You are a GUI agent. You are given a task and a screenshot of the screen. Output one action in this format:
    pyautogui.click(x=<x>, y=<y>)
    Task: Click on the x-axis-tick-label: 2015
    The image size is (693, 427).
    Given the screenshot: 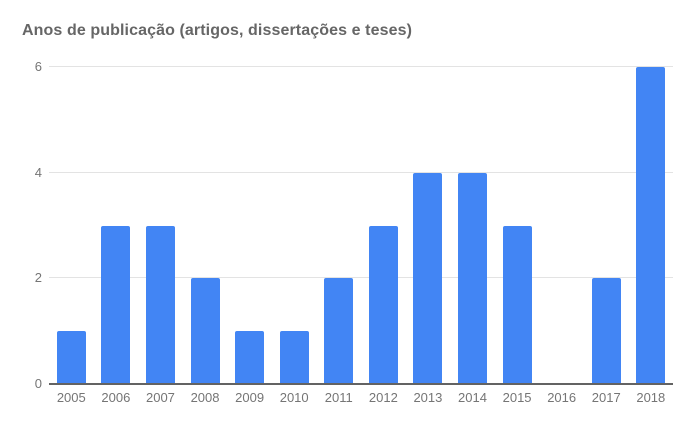 What is the action you would take?
    pyautogui.click(x=517, y=397)
    